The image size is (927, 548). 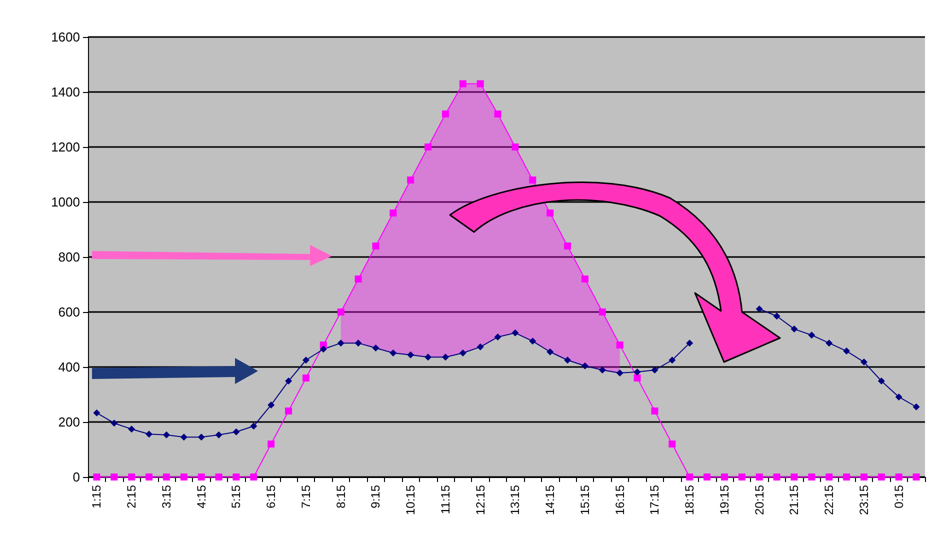 What do you see at coordinates (411, 500) in the screenshot?
I see `x-tick-label: 10:15` at bounding box center [411, 500].